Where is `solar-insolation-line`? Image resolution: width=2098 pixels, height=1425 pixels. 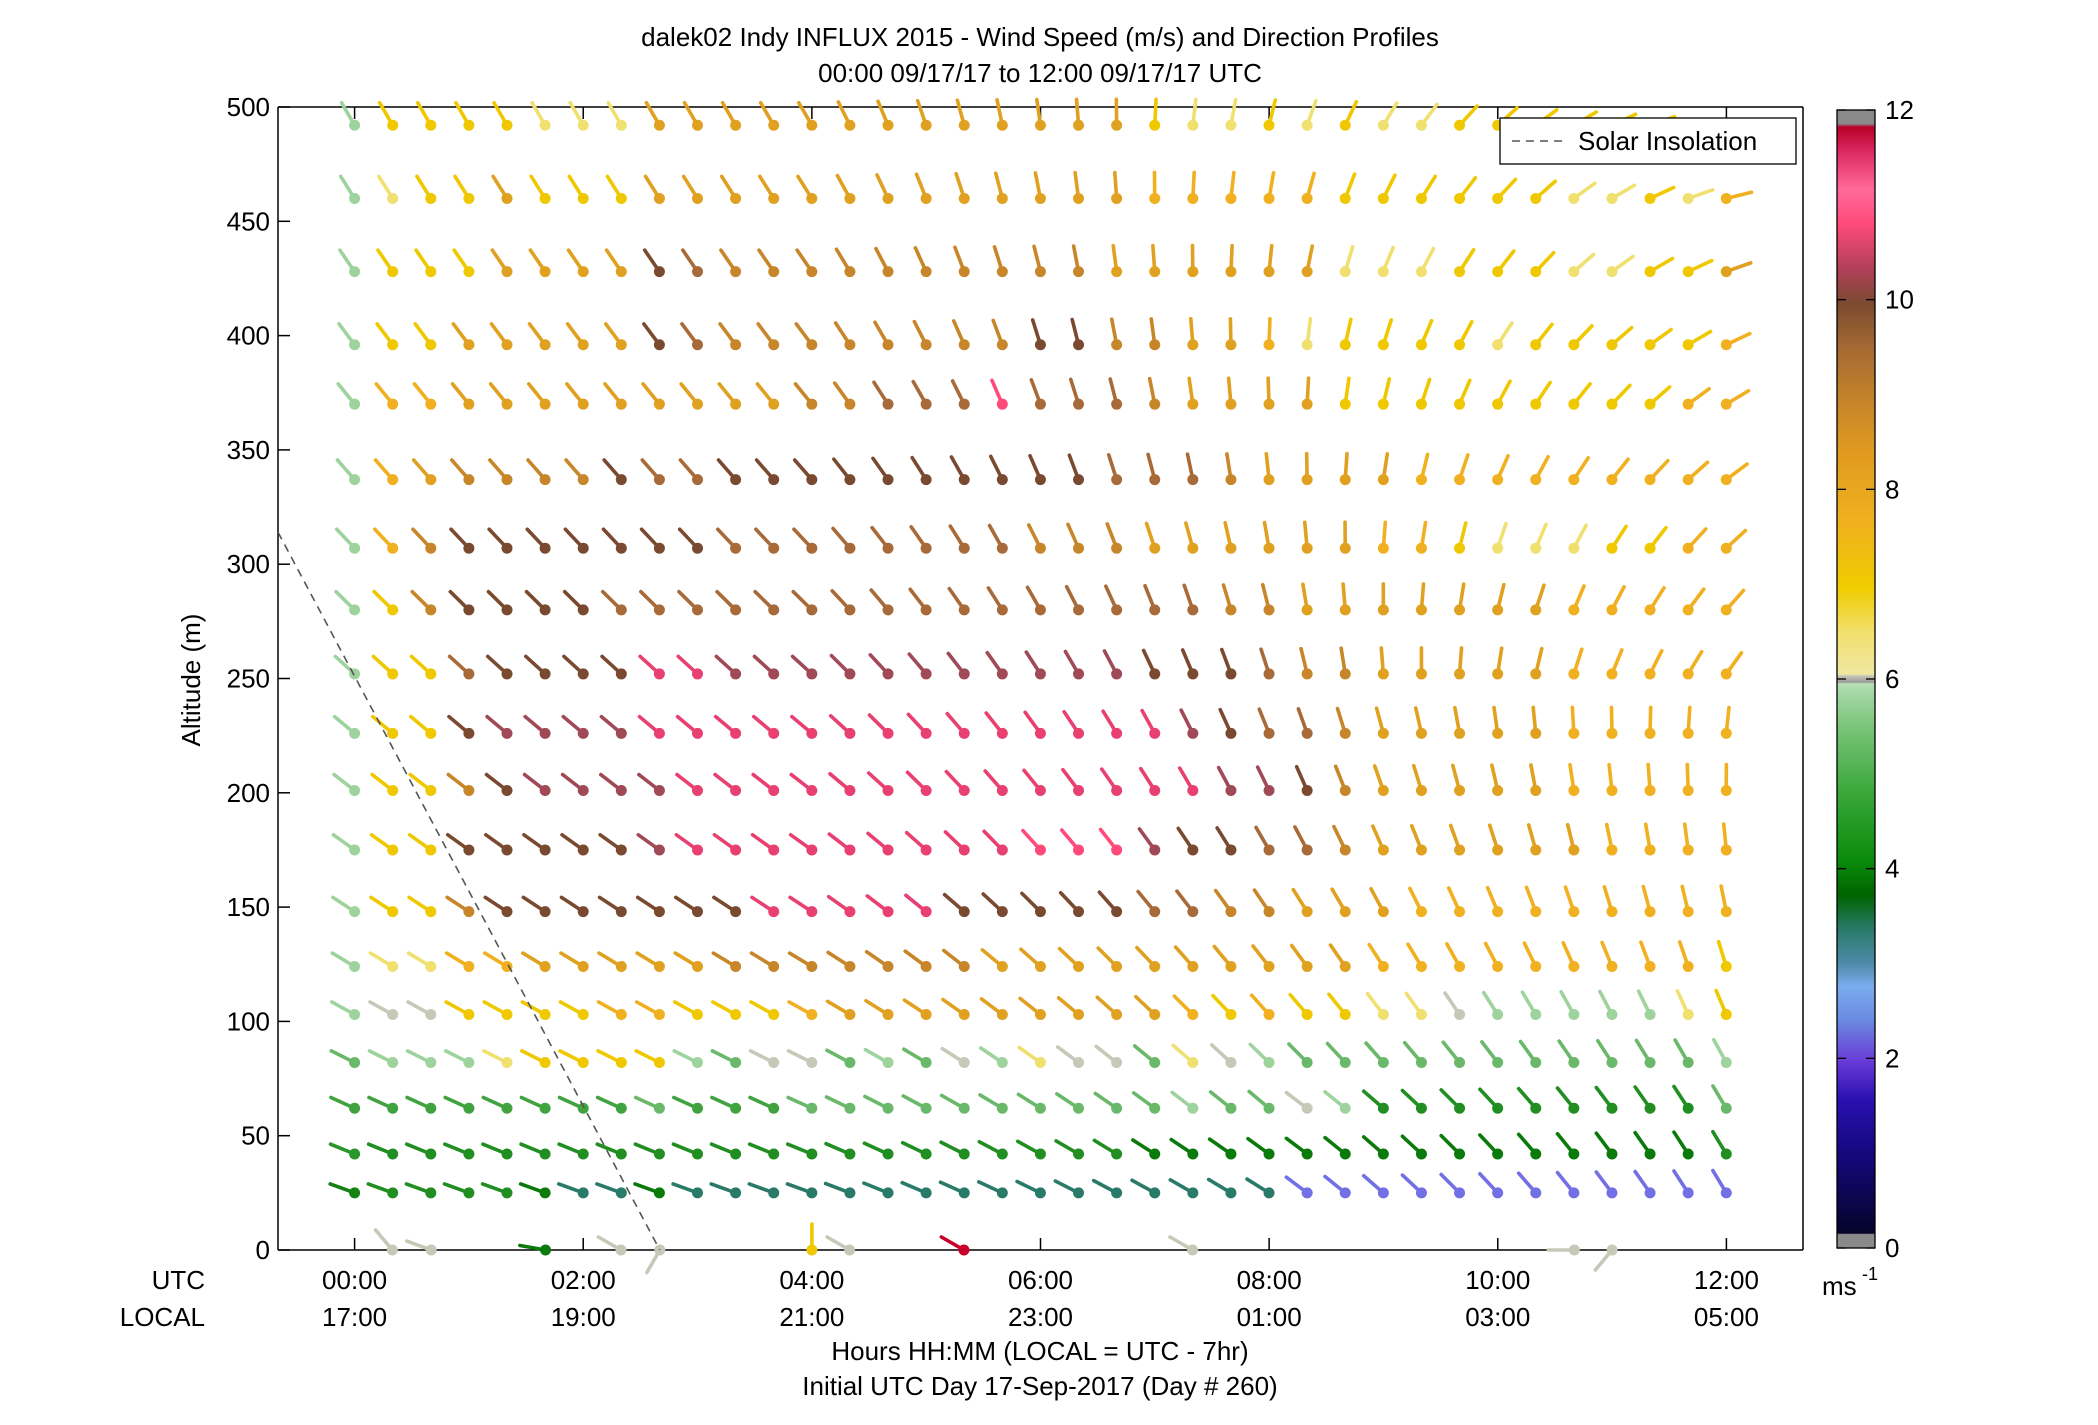
solar-insolation-line is located at coordinates (469, 891).